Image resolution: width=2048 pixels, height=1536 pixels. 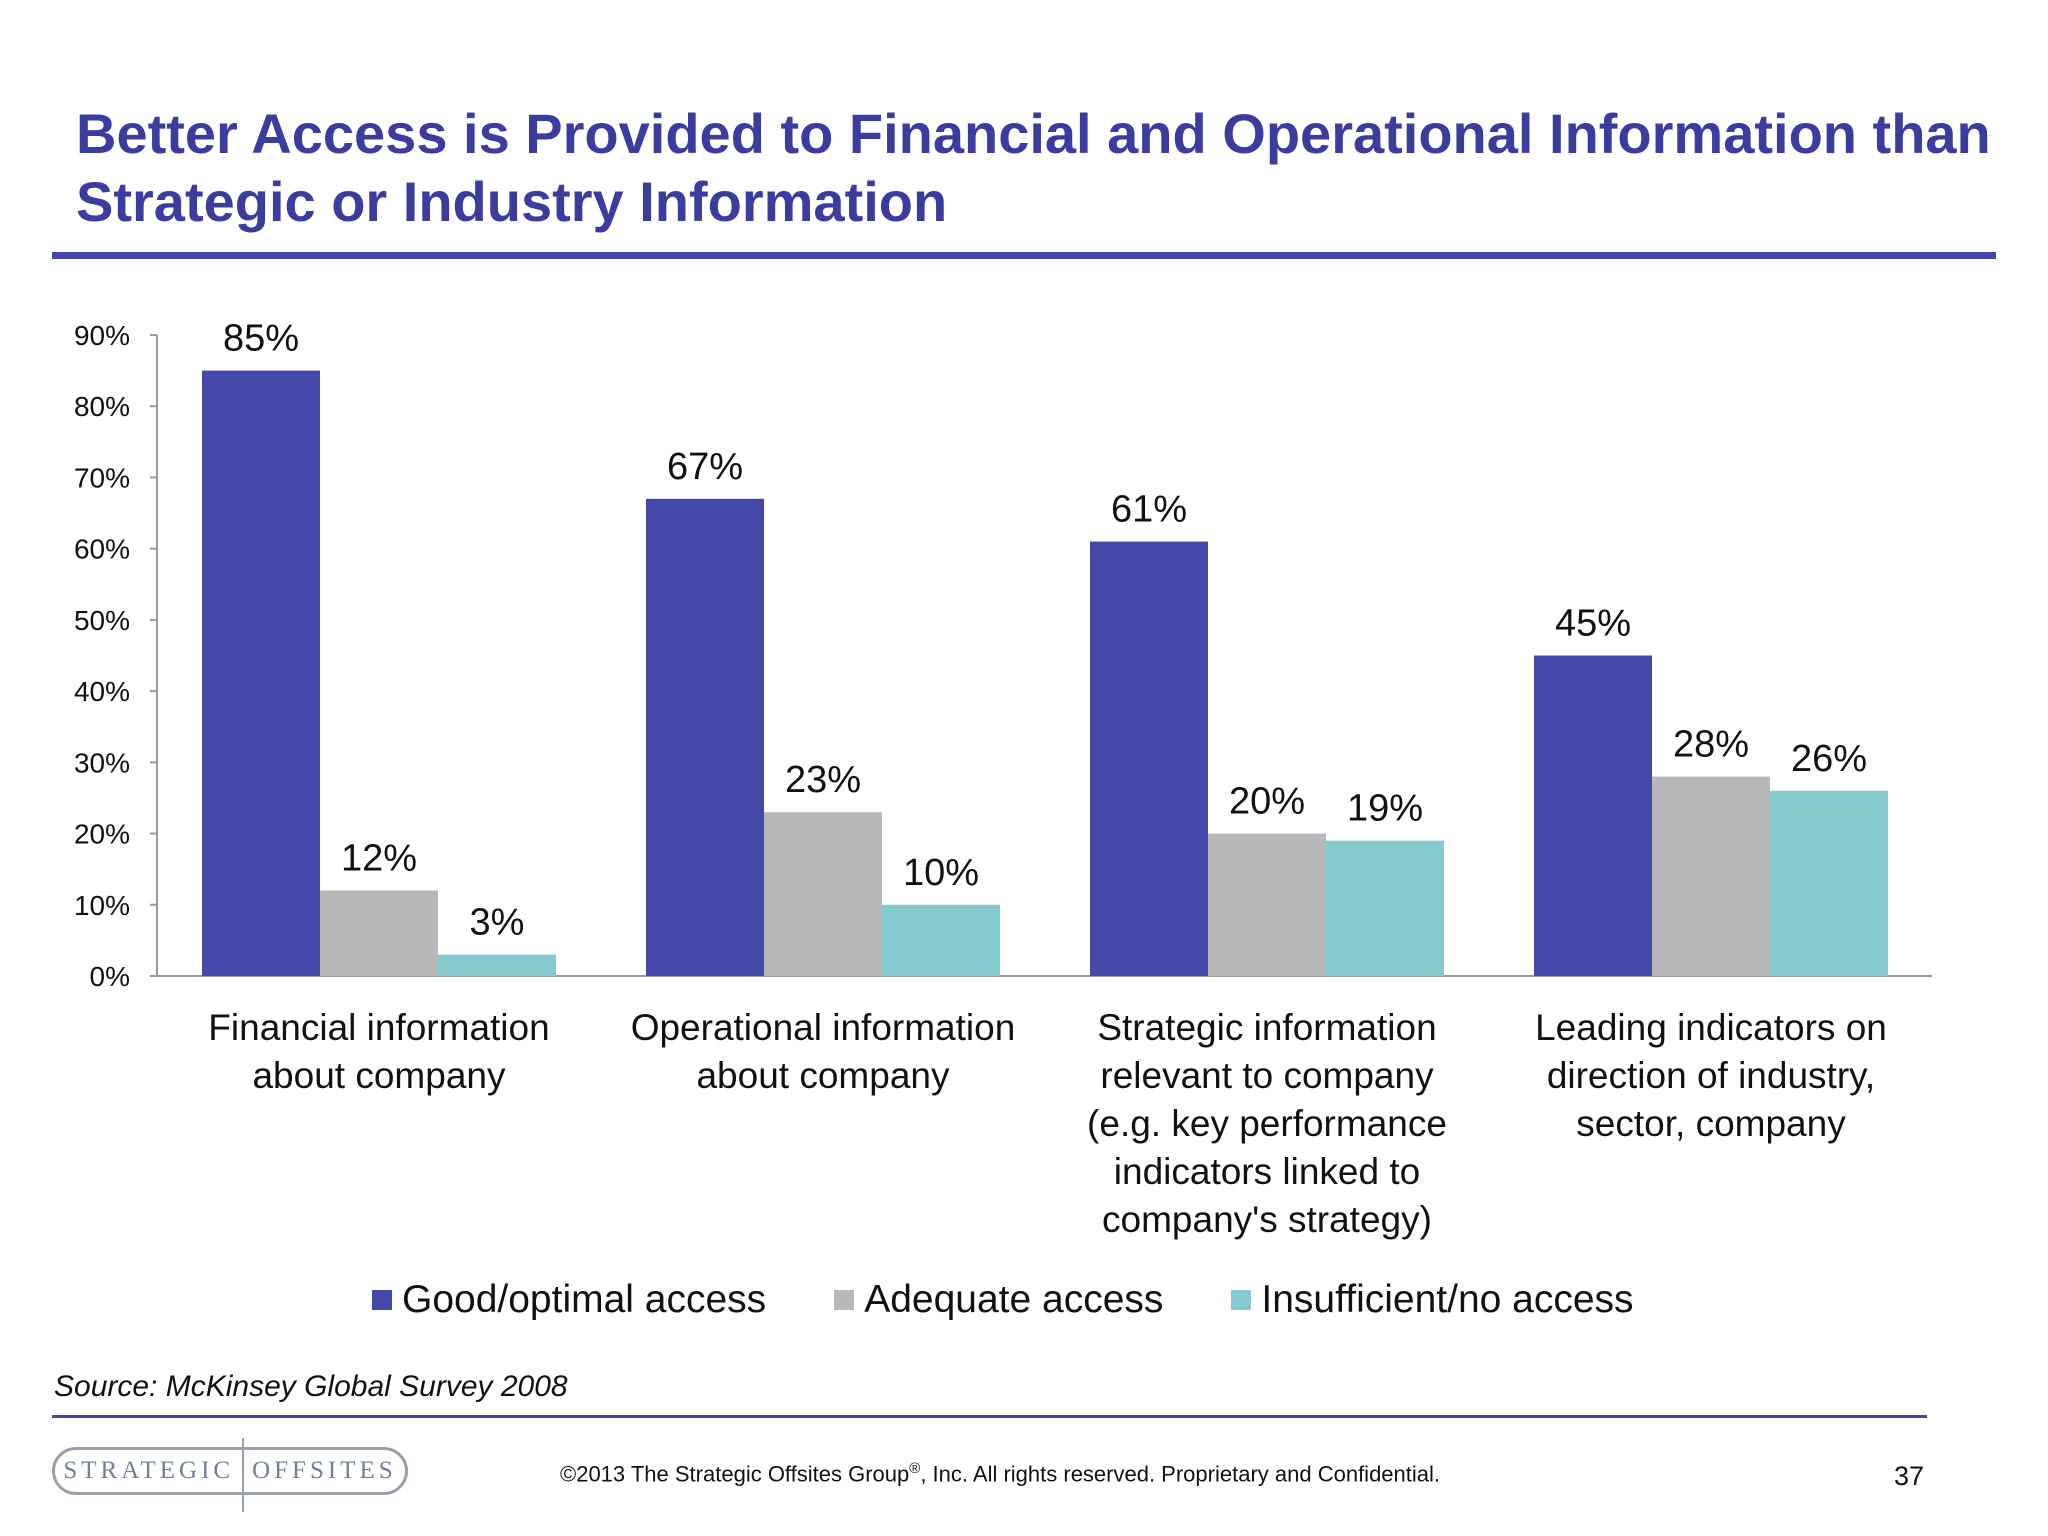 I want to click on company-logo: STRATEGIC OFFSITES, so click(x=230, y=1475).